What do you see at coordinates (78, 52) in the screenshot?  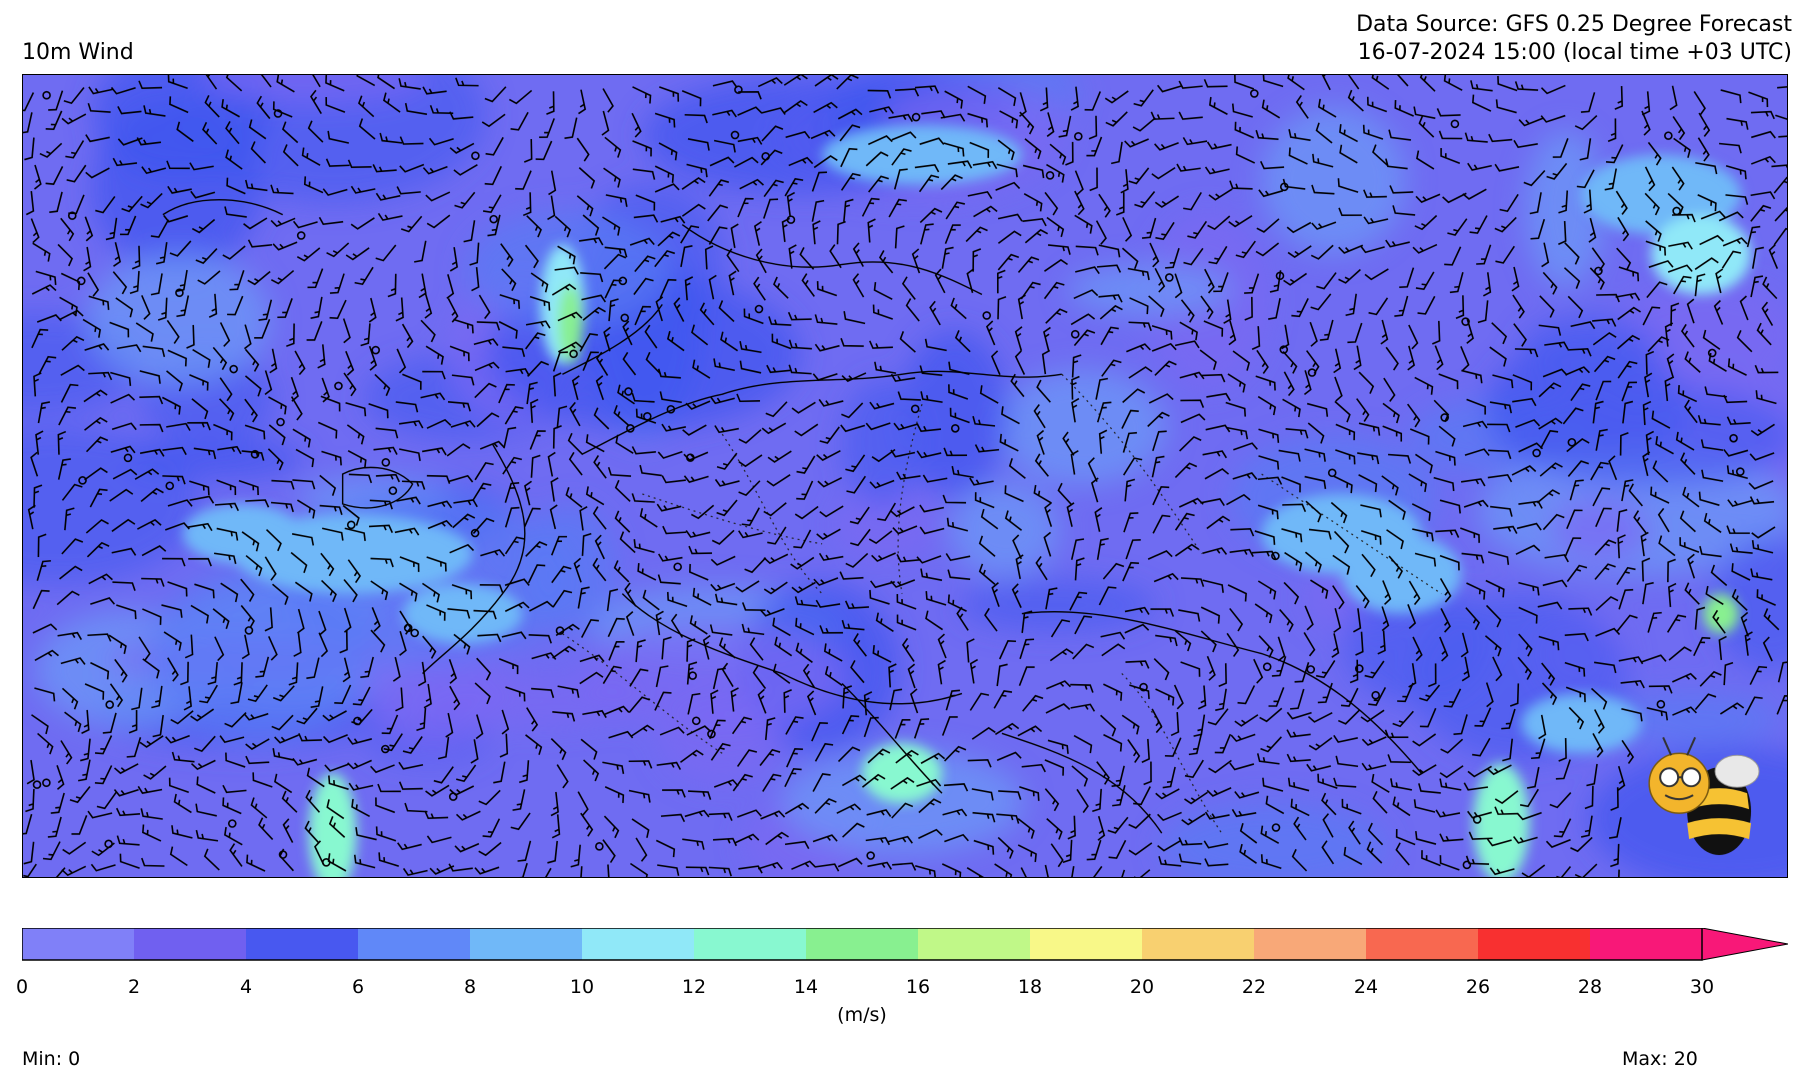 I see `map-title: 10m Wind` at bounding box center [78, 52].